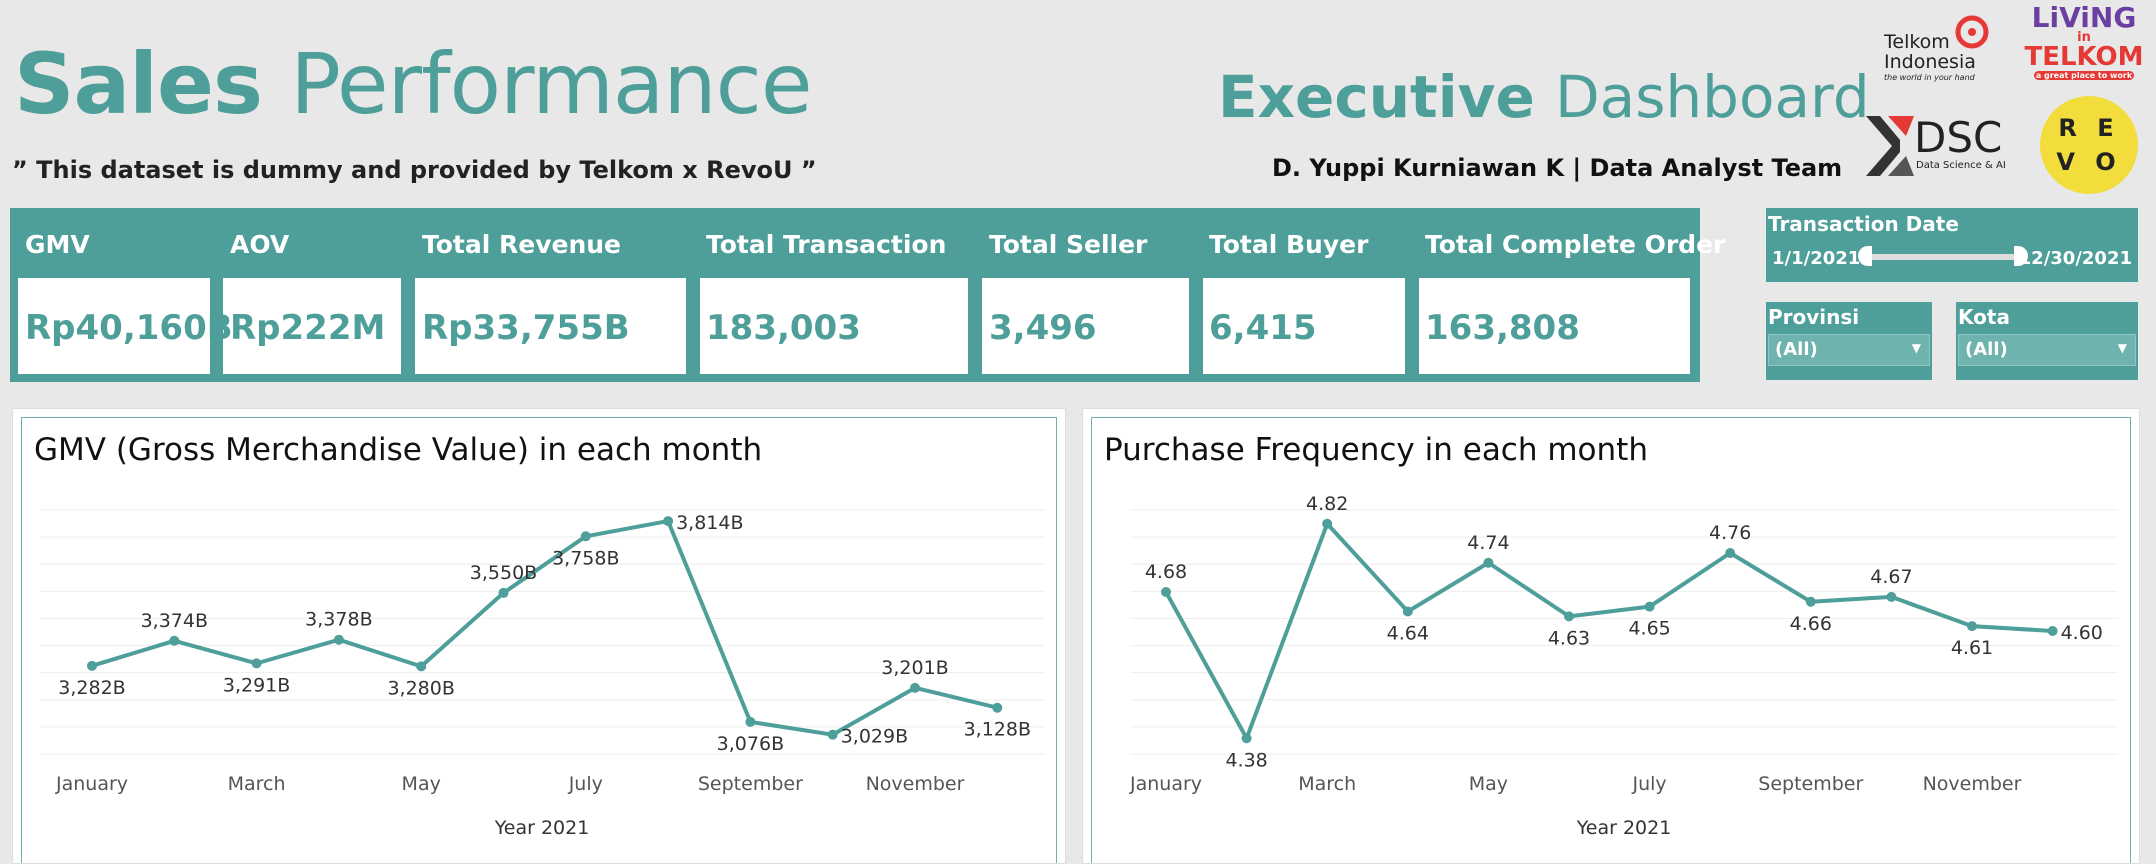 The width and height of the screenshot is (2156, 864). I want to click on living-in-telkom-logo: LiViNG in TELKOM a great place to work, so click(2084, 42).